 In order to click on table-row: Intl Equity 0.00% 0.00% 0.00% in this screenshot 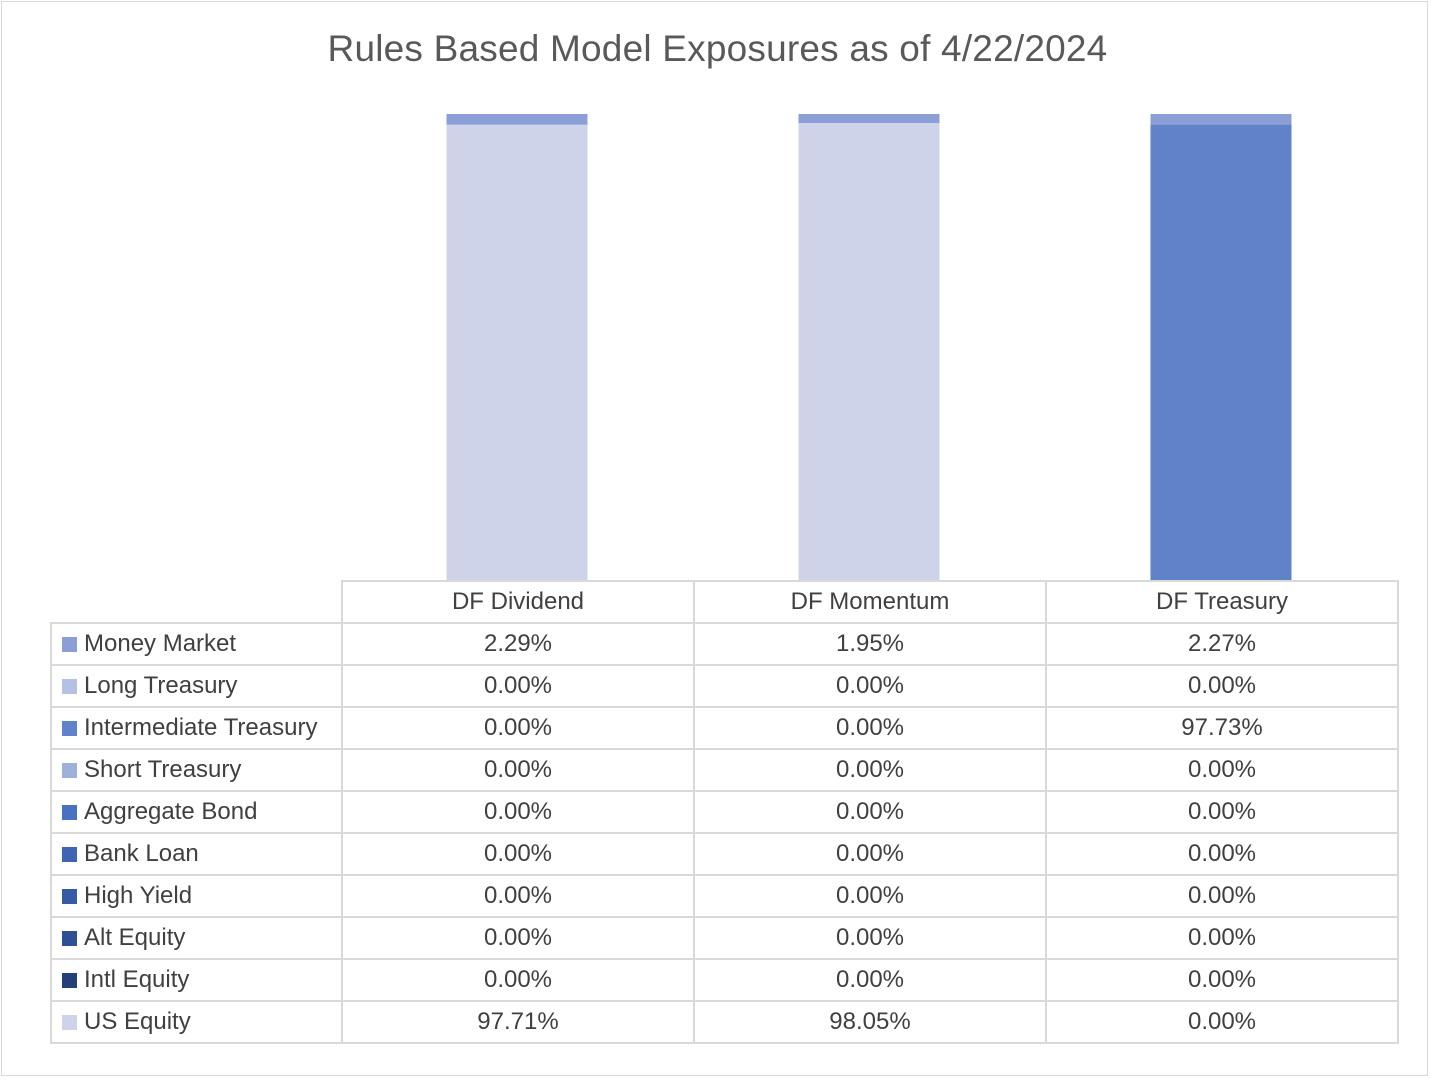, I will do `click(724, 980)`.